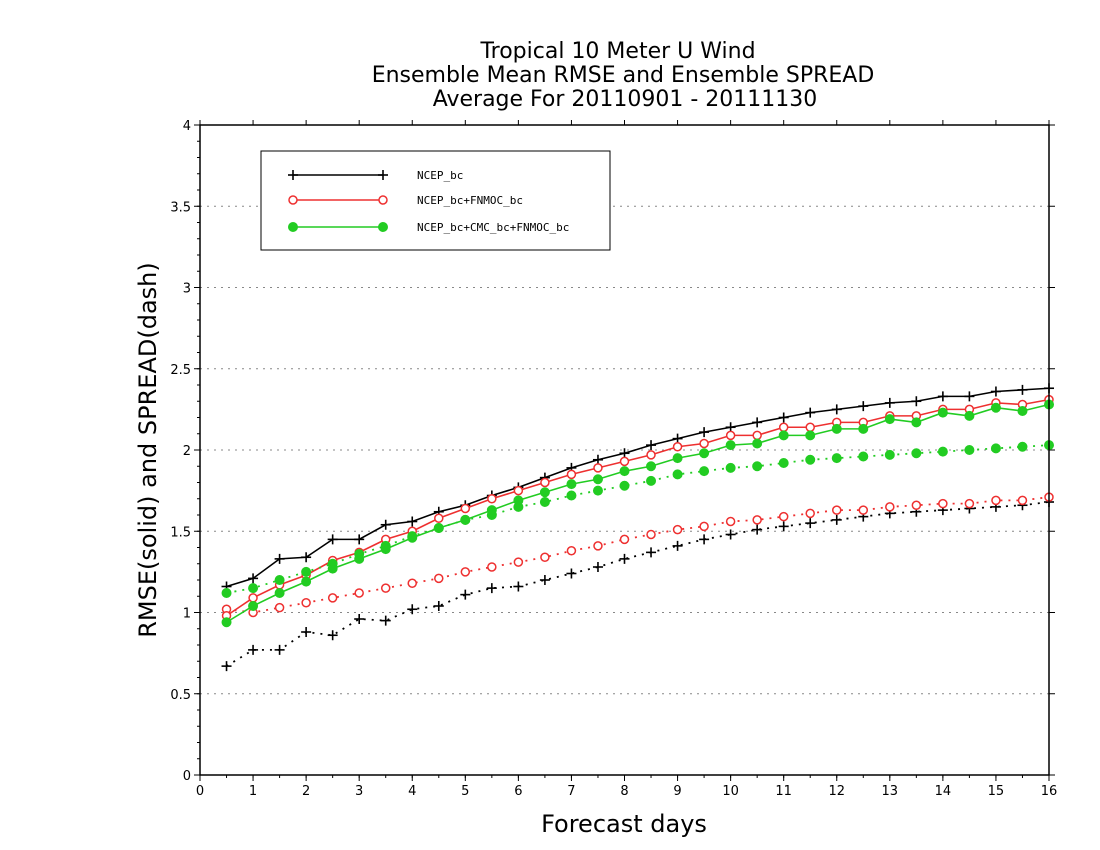 The image size is (1100, 850). What do you see at coordinates (383, 175) in the screenshot?
I see `legend-right-plus-marker` at bounding box center [383, 175].